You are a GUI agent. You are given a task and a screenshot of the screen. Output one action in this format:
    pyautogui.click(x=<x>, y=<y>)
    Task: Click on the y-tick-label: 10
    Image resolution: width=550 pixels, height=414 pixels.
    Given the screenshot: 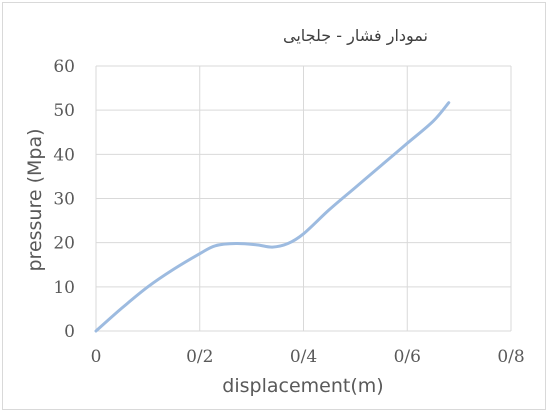 What is the action you would take?
    pyautogui.click(x=64, y=288)
    